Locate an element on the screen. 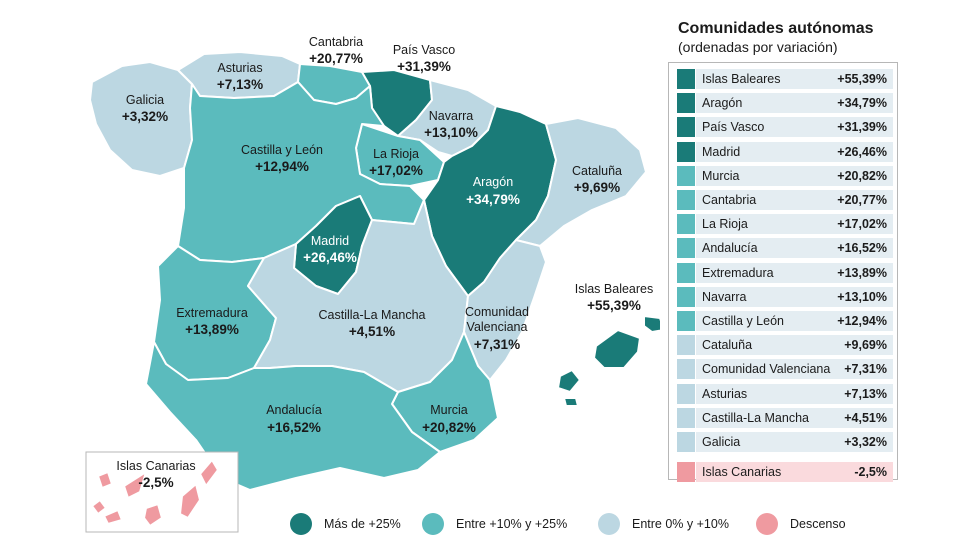 This screenshot has height=560, width=980. ranking-region-name: Madrid is located at coordinates (721, 151).